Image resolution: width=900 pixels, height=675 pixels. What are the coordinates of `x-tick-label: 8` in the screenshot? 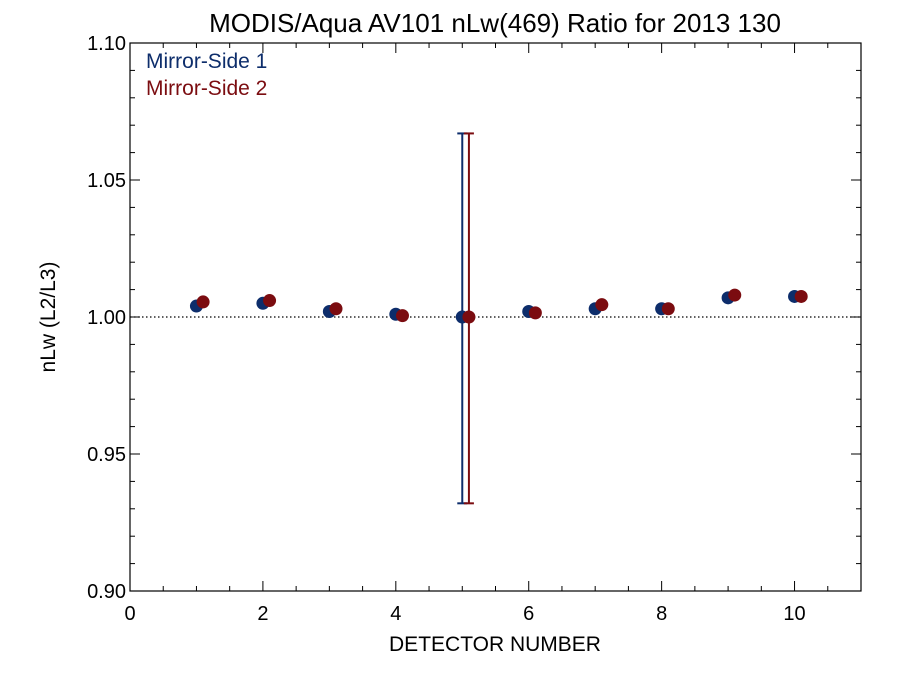 It's located at (661, 614).